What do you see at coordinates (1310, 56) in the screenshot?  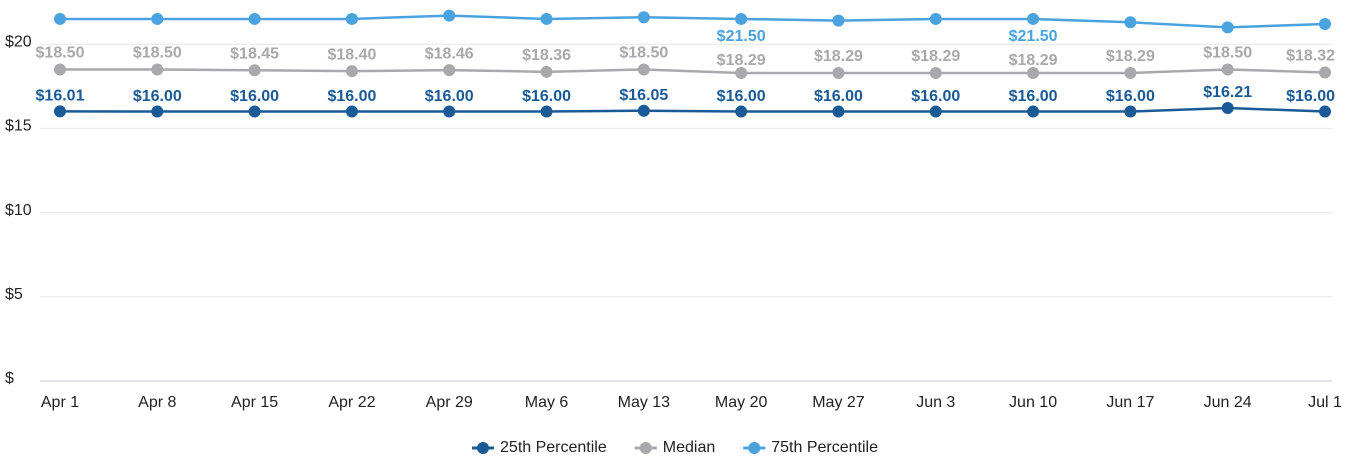 I see `data-label: $18.32` at bounding box center [1310, 56].